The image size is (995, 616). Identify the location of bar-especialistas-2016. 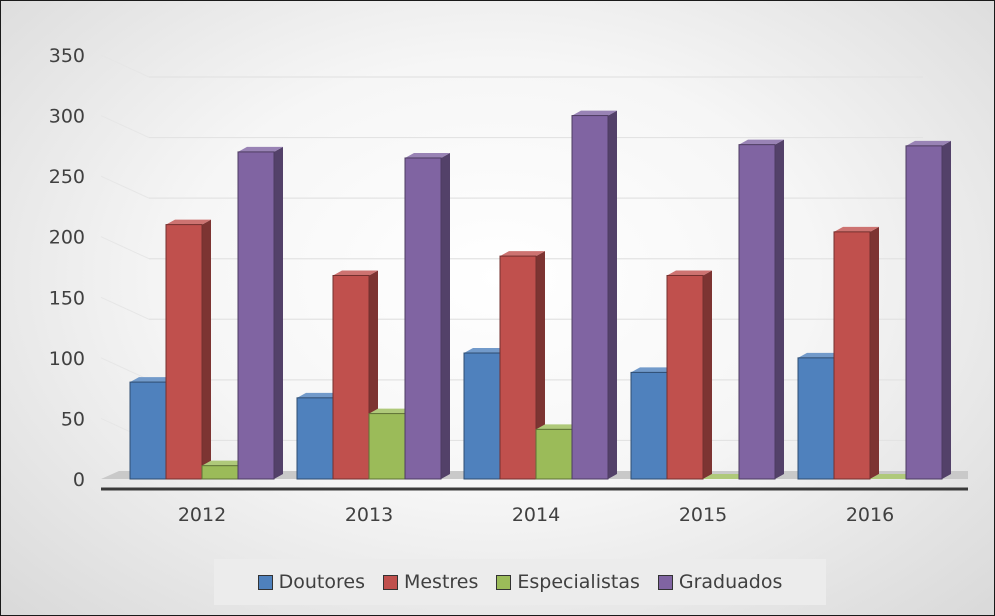
(892, 476).